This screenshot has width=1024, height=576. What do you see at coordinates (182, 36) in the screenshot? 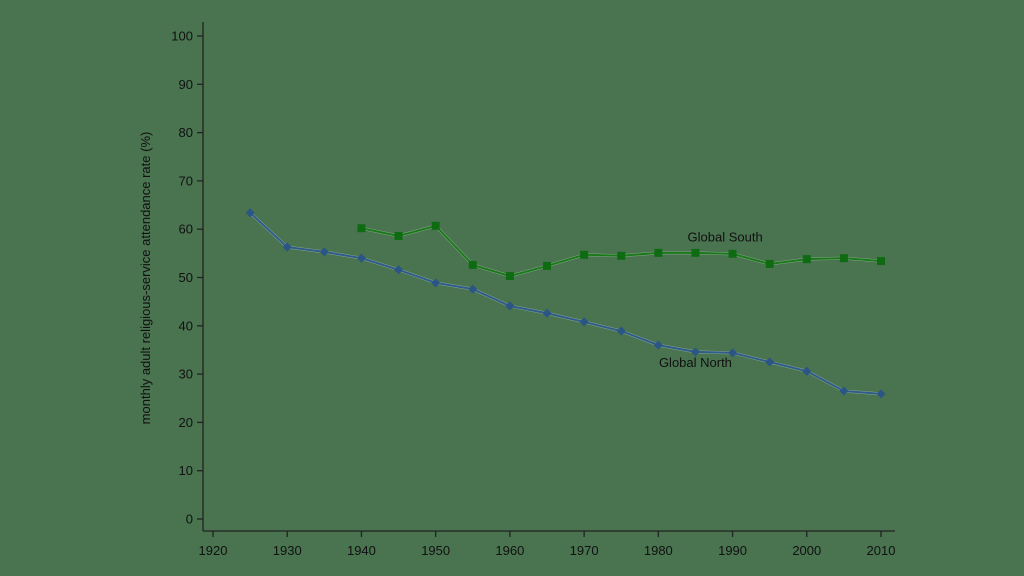
I see `y-tick-label: 100` at bounding box center [182, 36].